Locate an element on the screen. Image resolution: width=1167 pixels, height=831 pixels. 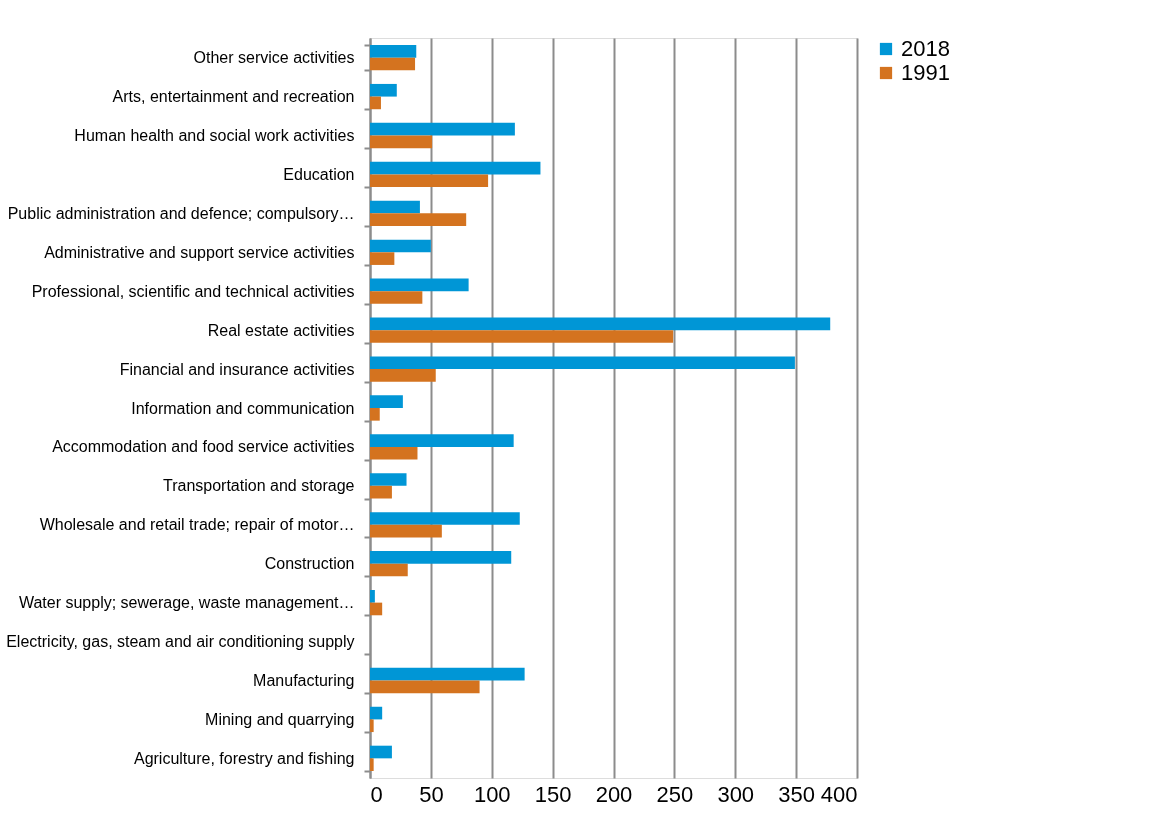
y-tick-label: Mining and quarrying is located at coordinates (280, 719).